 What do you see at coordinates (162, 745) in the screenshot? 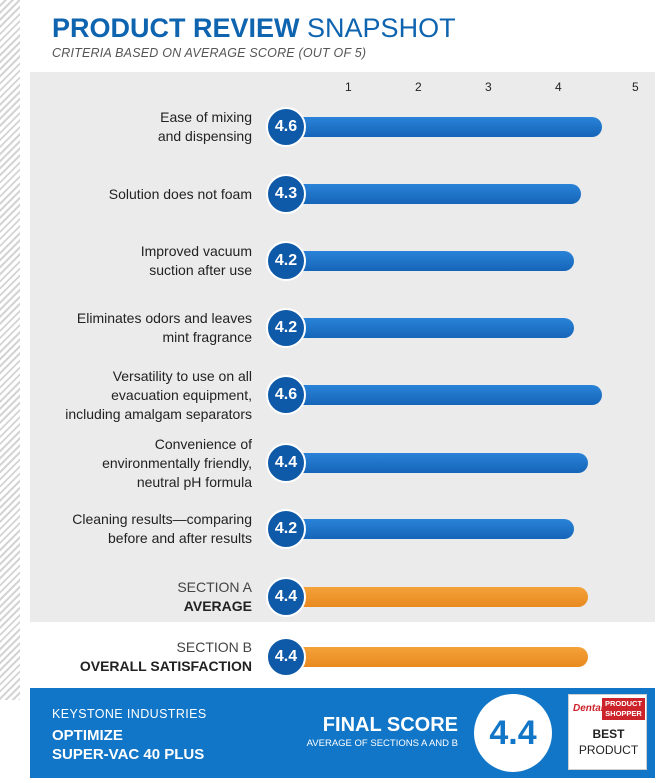
I see `product-name: OPTIMIZE SUPER-VAC 40 PLUS` at bounding box center [162, 745].